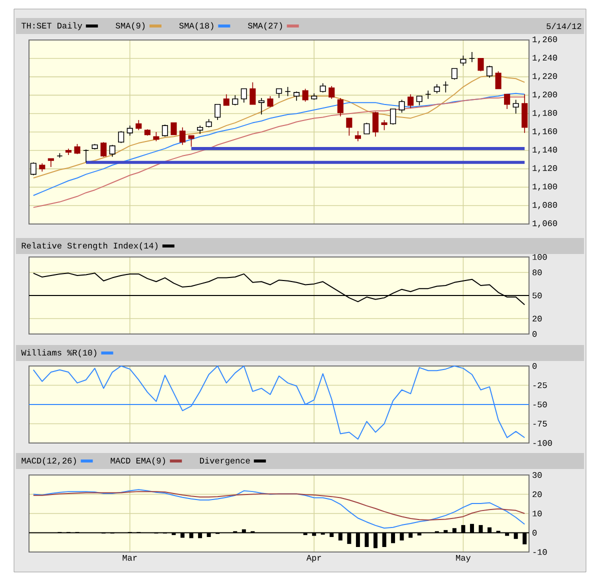 The height and width of the screenshot is (579, 600). I want to click on y-tick-label: 1,060, so click(545, 224).